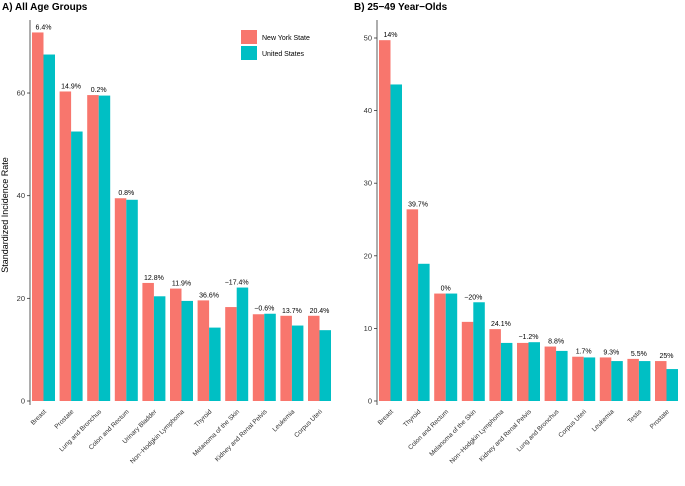  What do you see at coordinates (320, 311) in the screenshot?
I see `panel-a-data-label-10: 20.4%` at bounding box center [320, 311].